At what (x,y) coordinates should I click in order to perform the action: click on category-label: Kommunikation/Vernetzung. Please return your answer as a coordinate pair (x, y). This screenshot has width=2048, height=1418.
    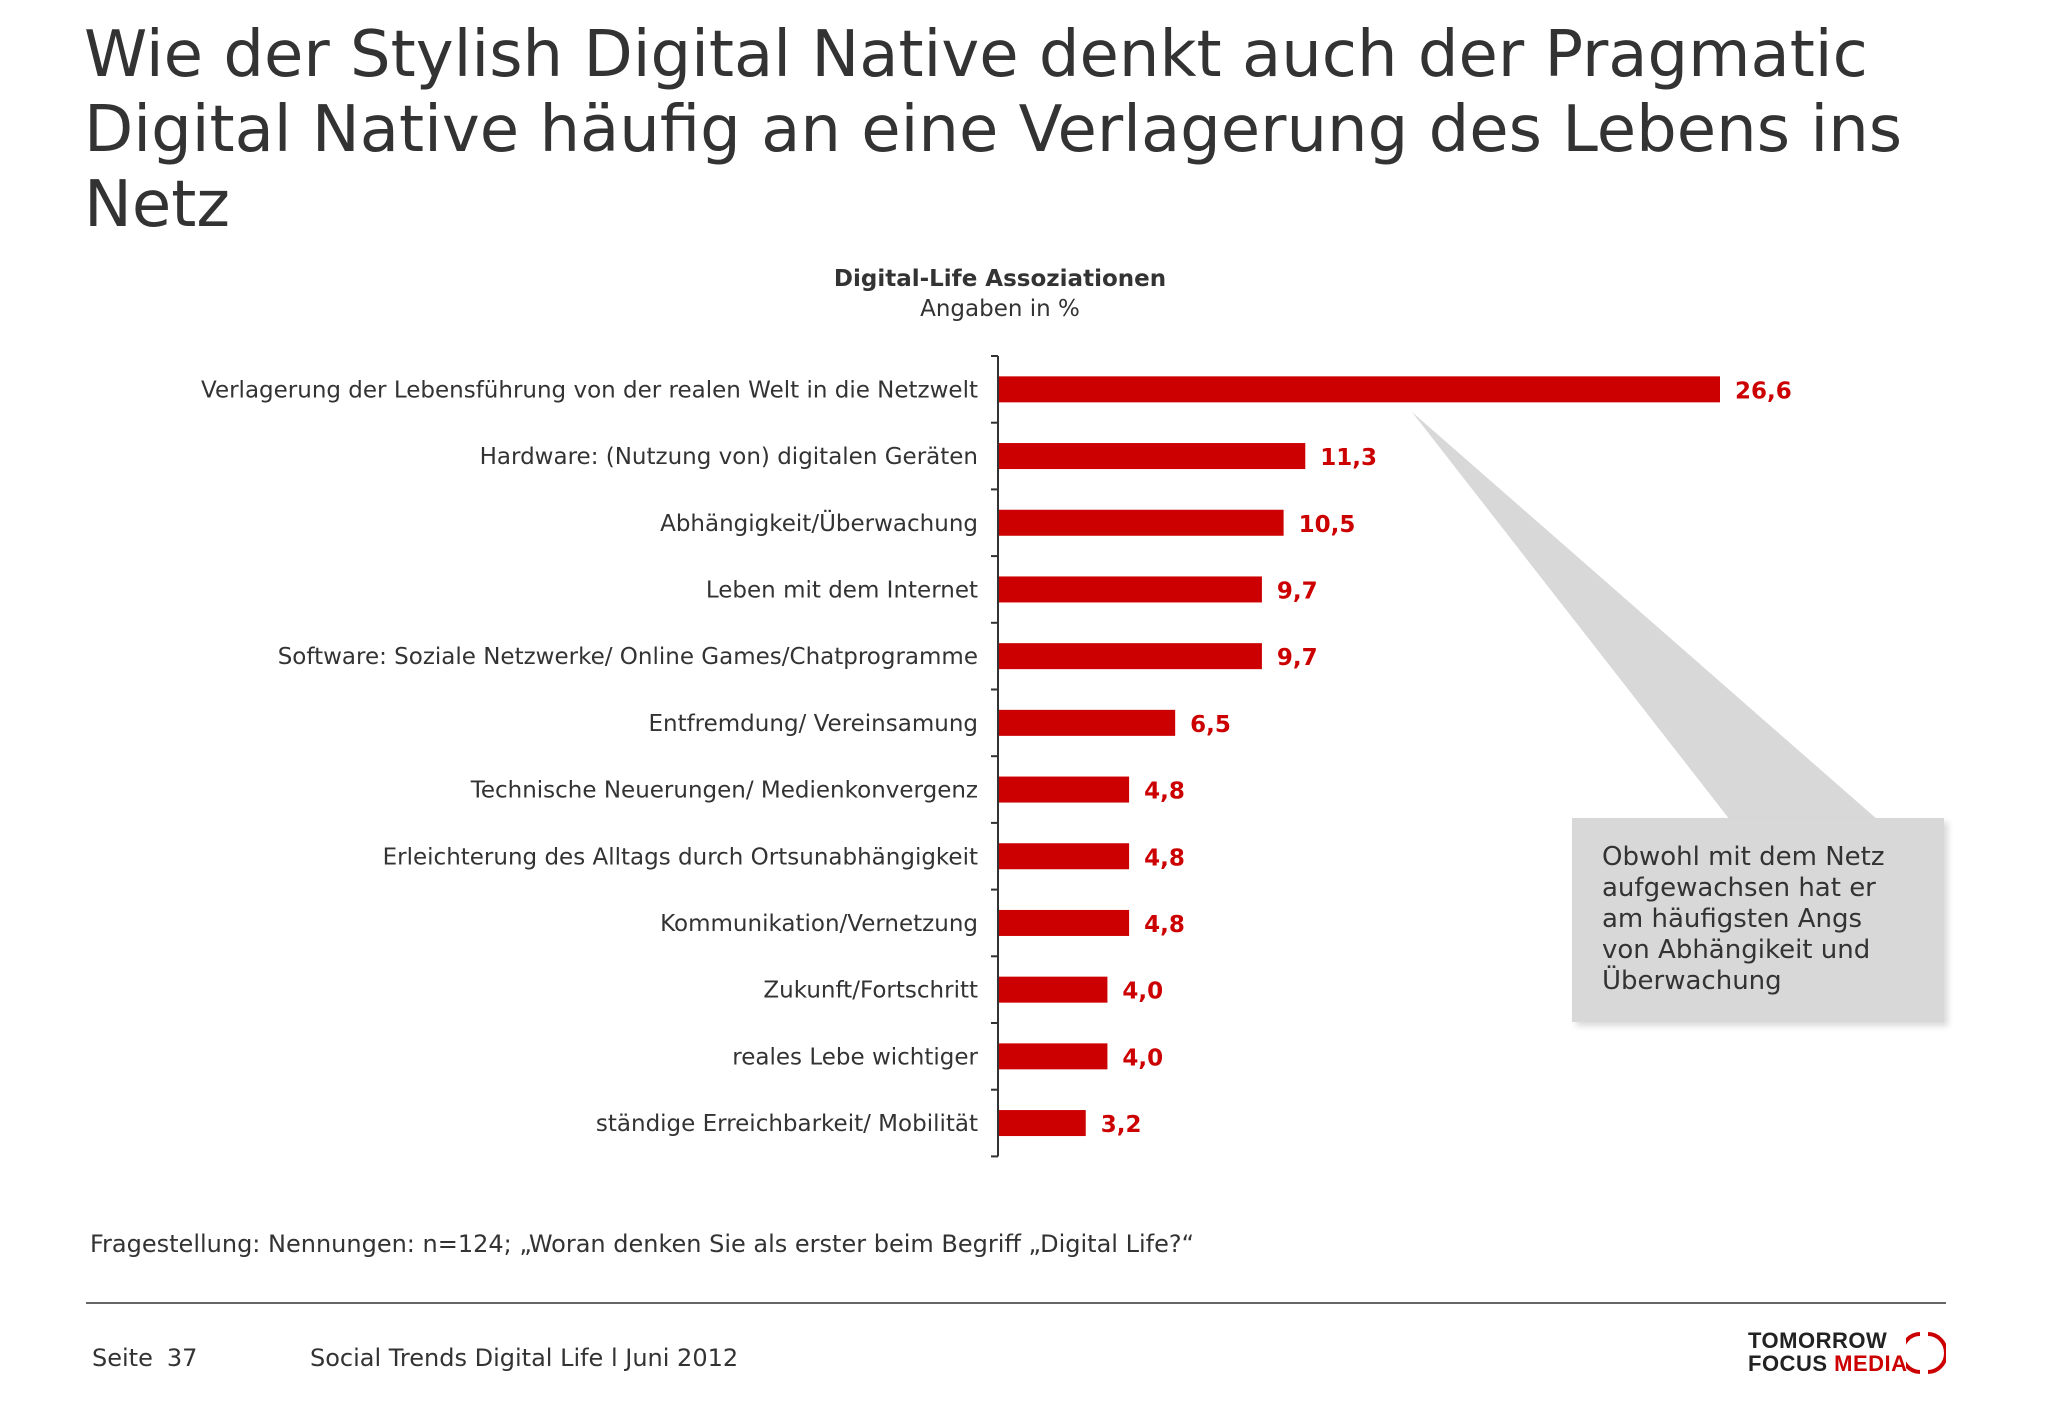
    Looking at the image, I should click on (819, 924).